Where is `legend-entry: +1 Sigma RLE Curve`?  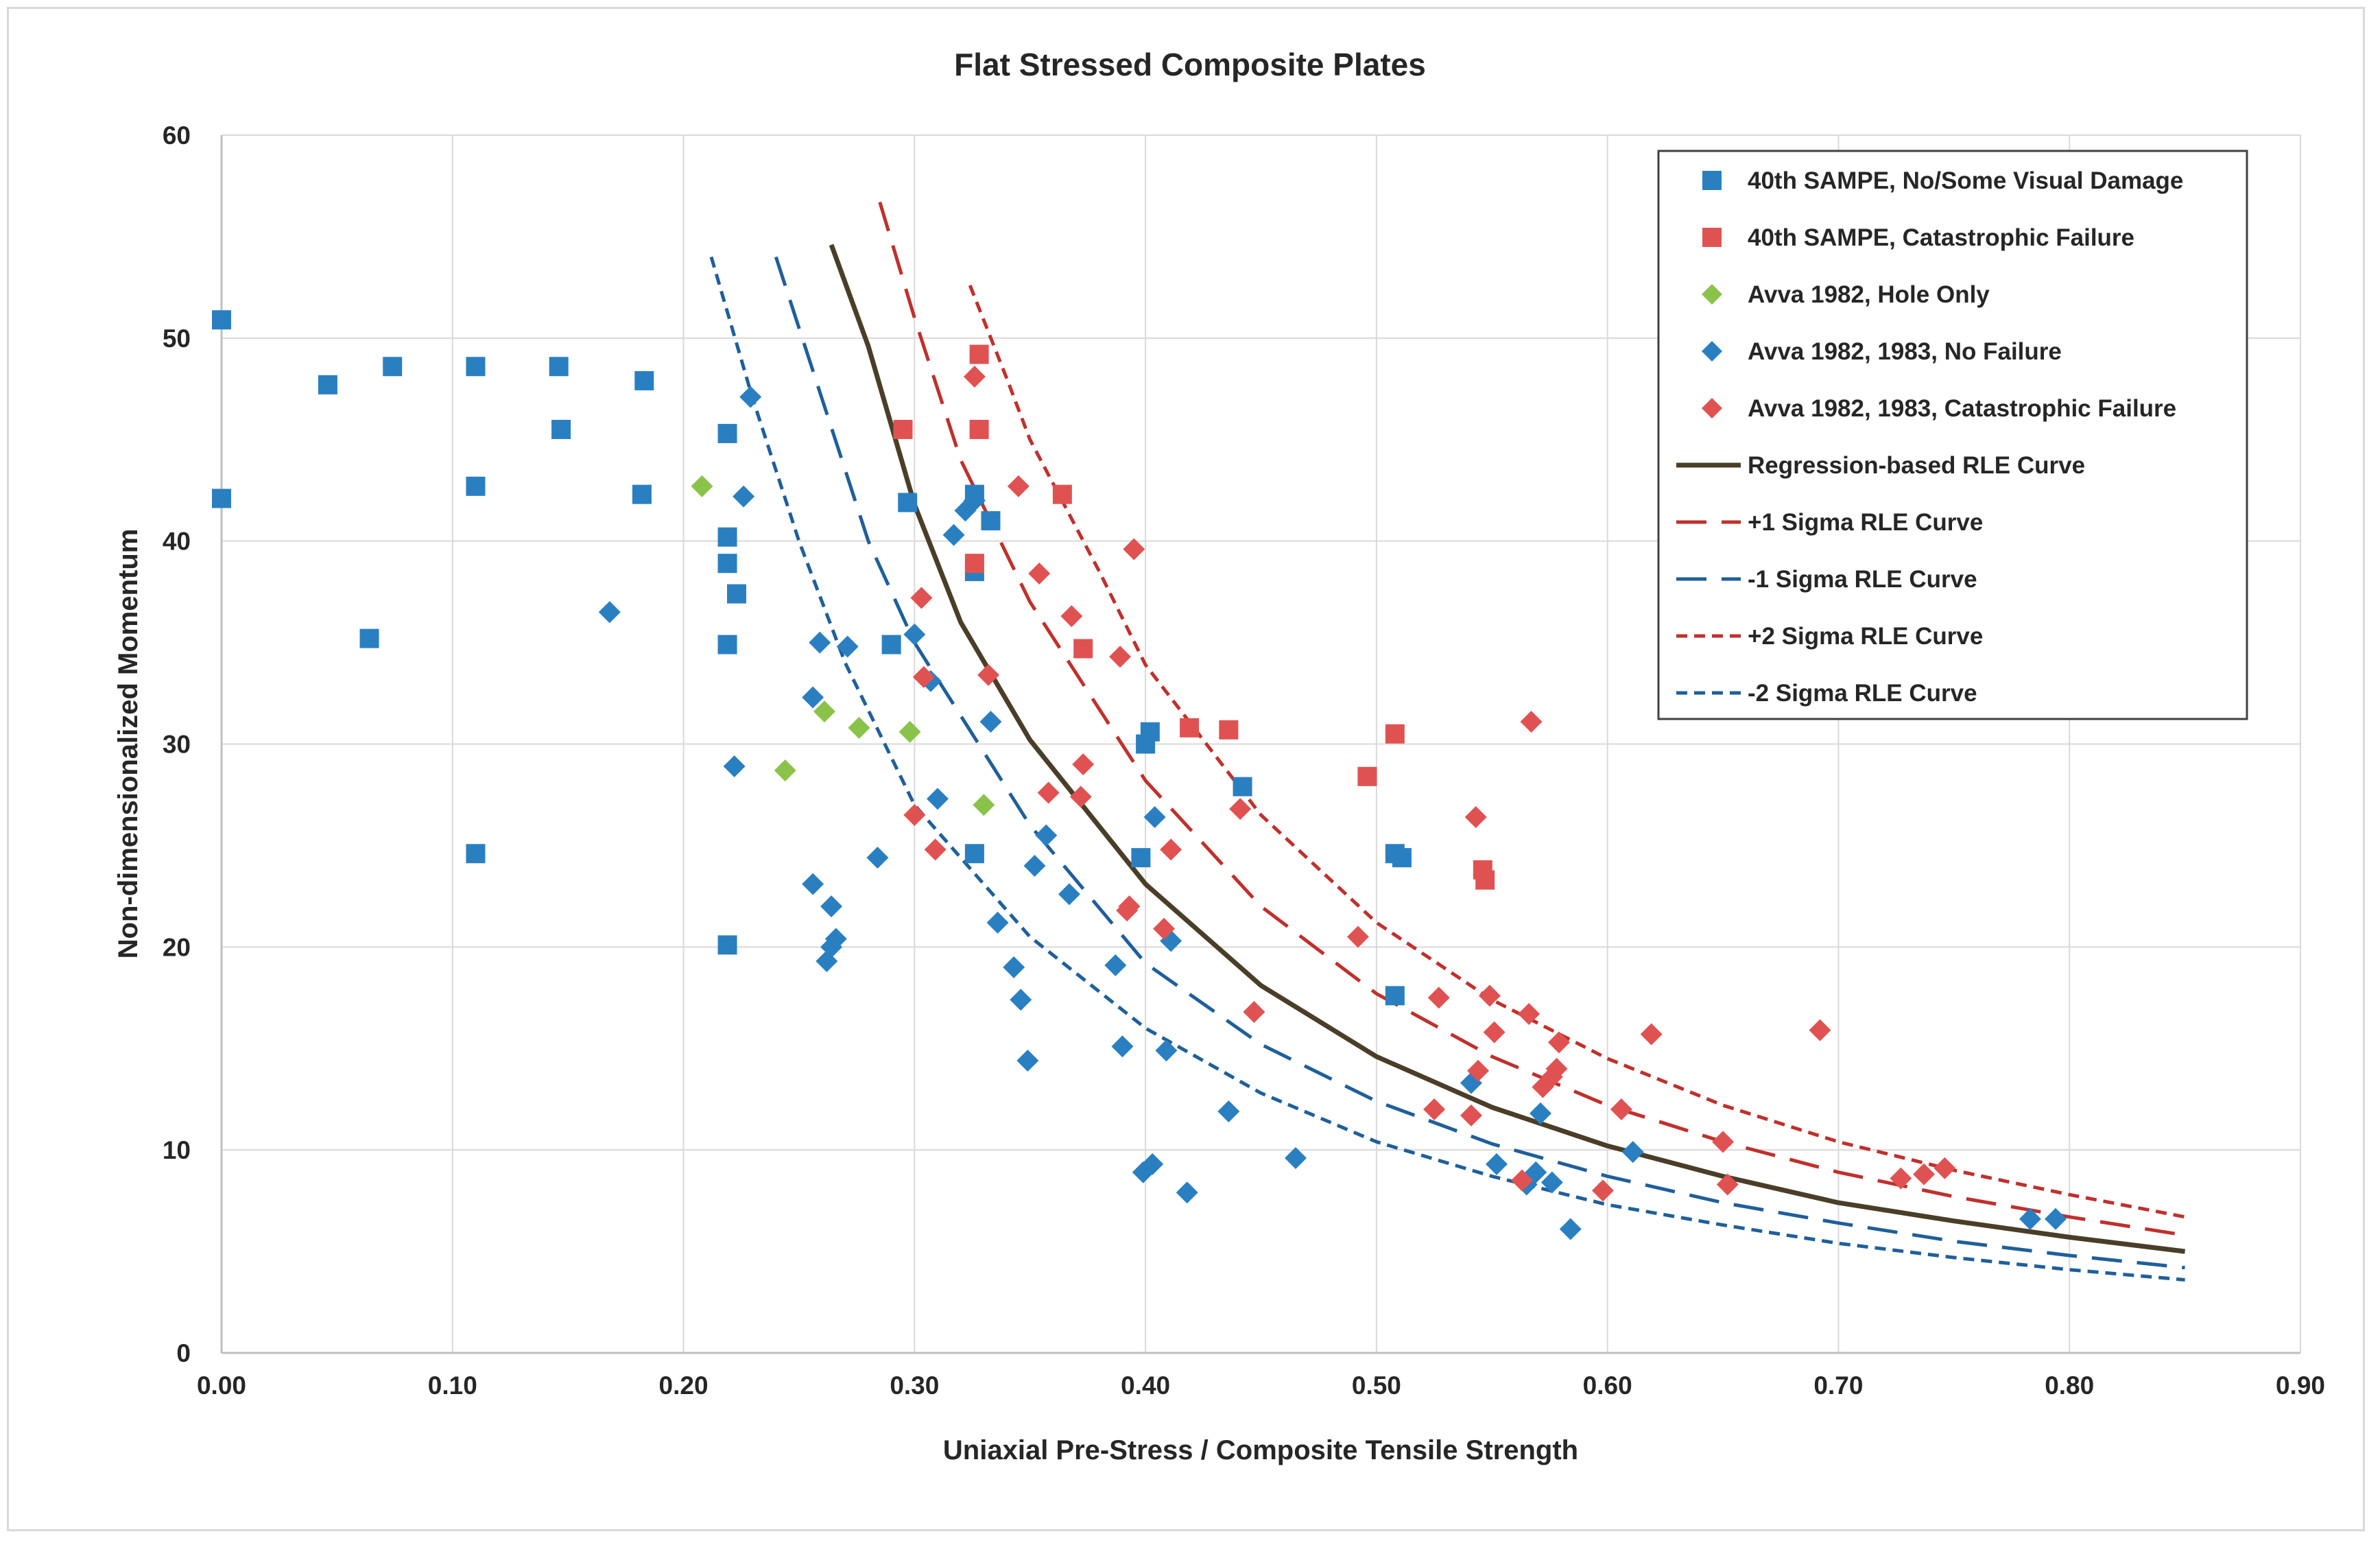 legend-entry: +1 Sigma RLE Curve is located at coordinates (1829, 522).